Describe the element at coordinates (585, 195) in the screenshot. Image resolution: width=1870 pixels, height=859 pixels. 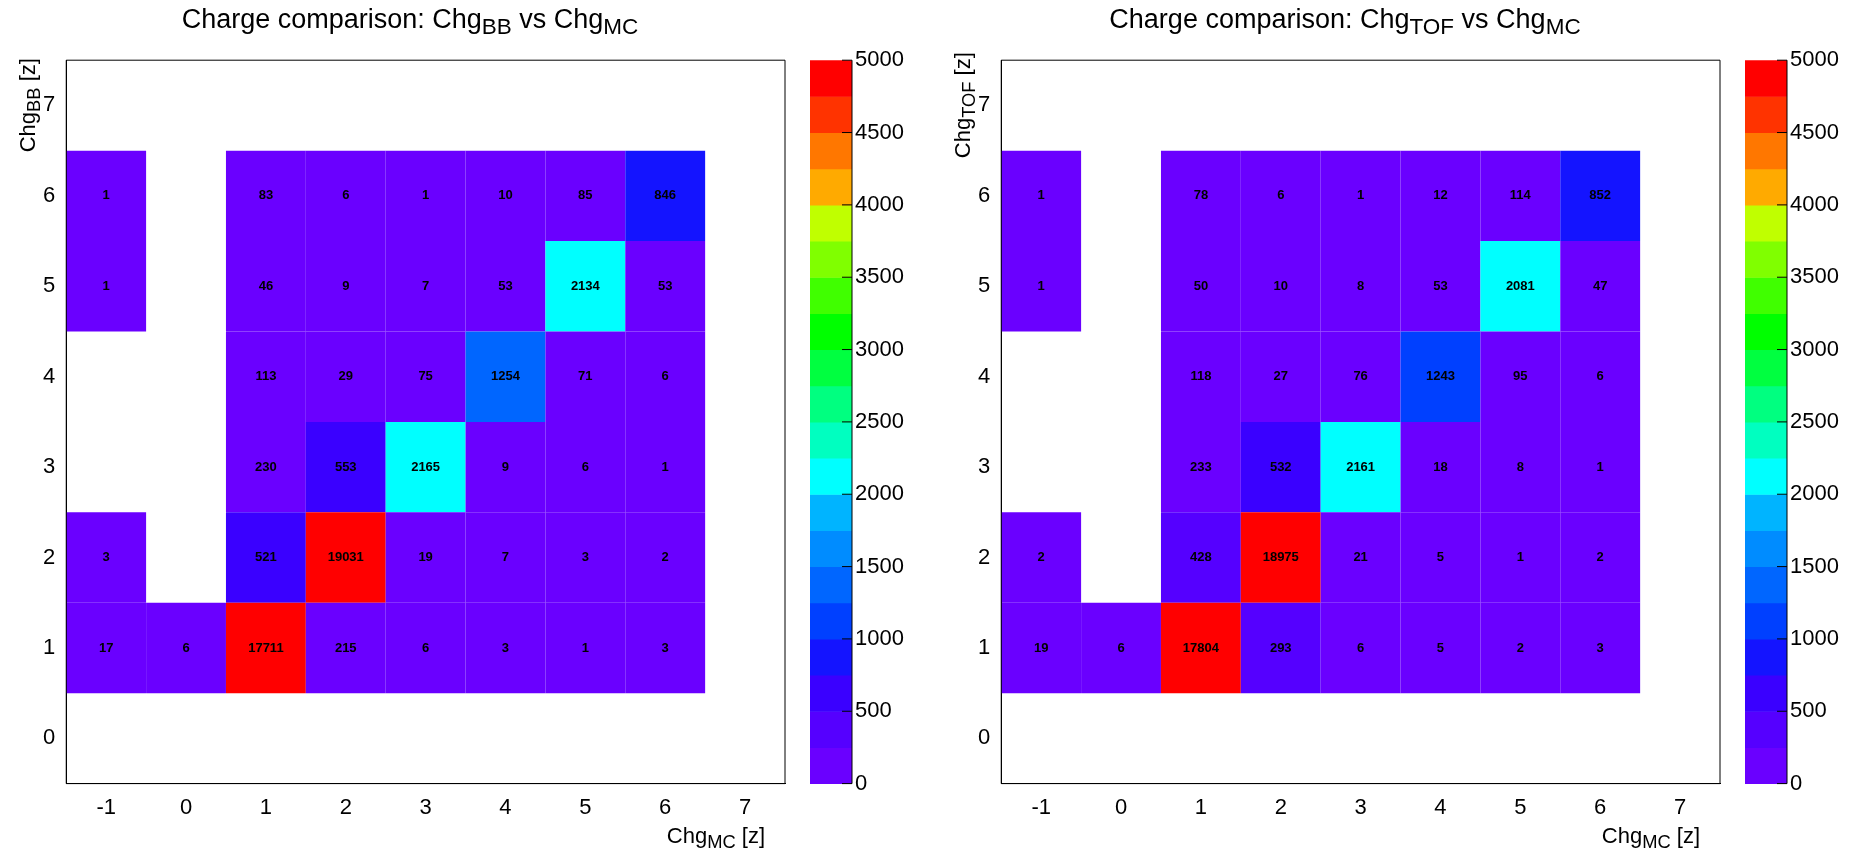
I see `data-label: 85` at that location.